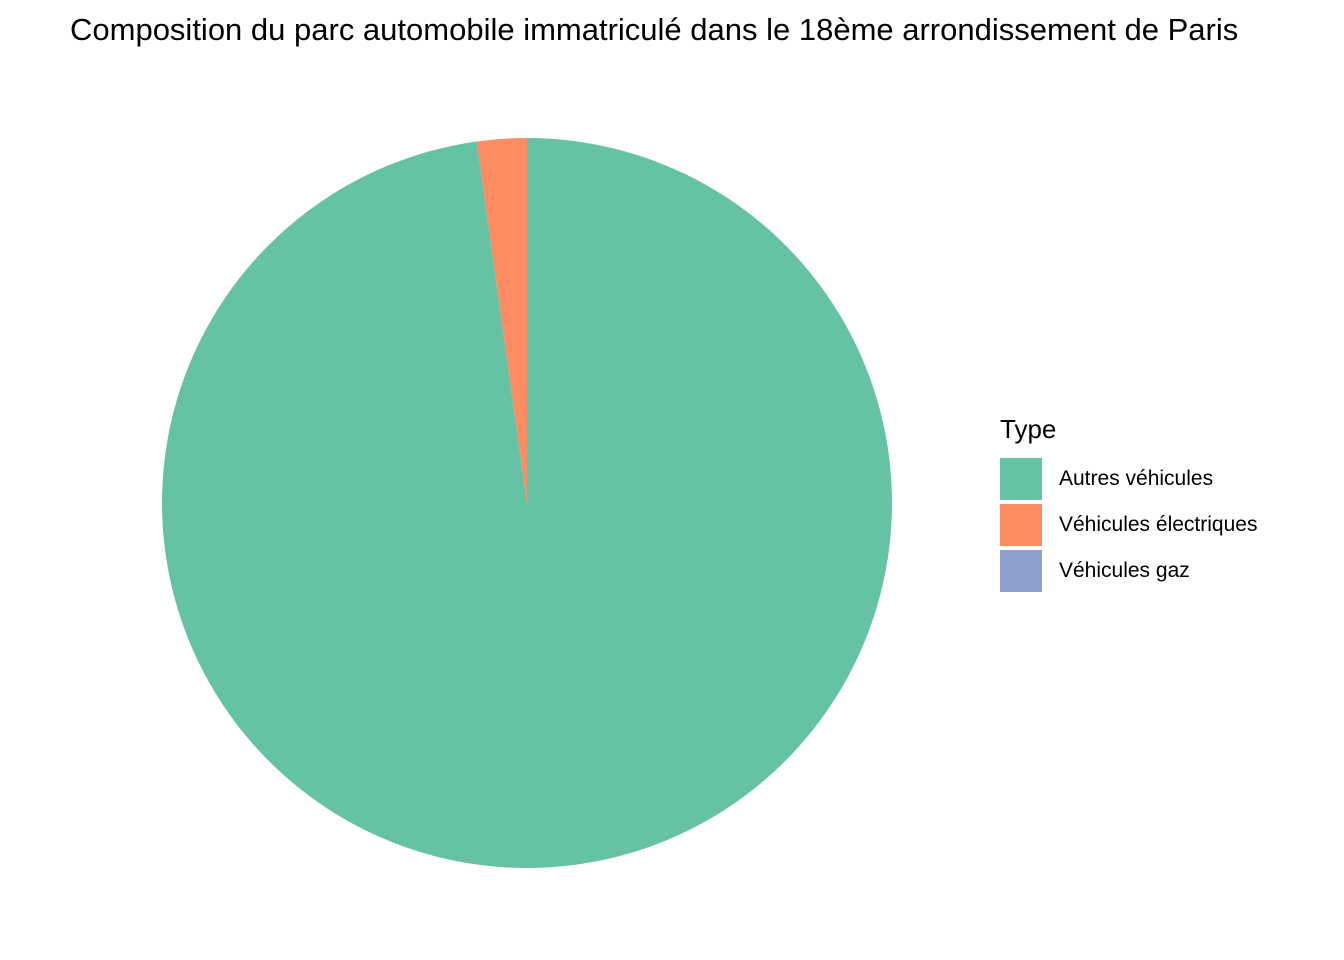 This screenshot has height=960, width=1344. Describe the element at coordinates (1158, 524) in the screenshot. I see `legend-label: Véhicules électriques` at that location.